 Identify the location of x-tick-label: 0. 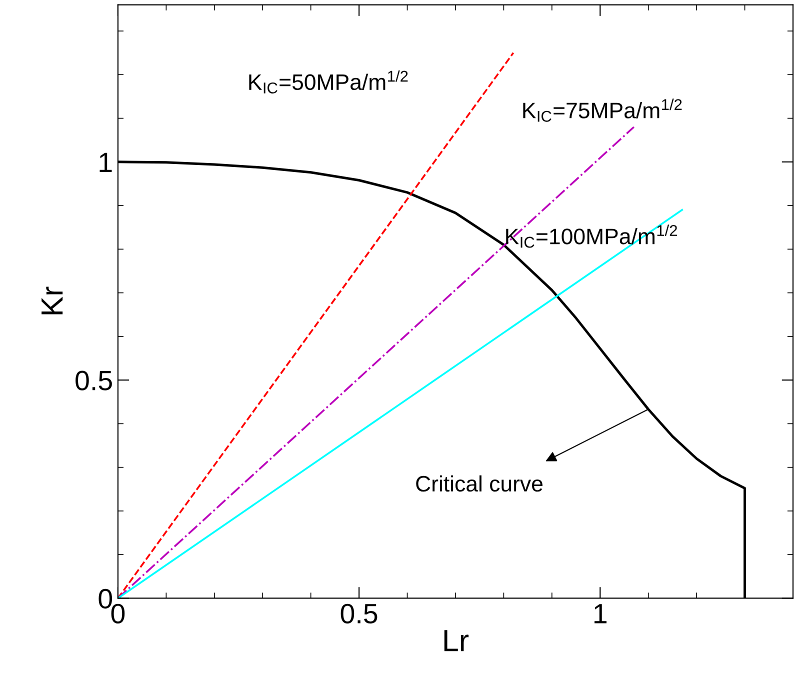
(118, 614).